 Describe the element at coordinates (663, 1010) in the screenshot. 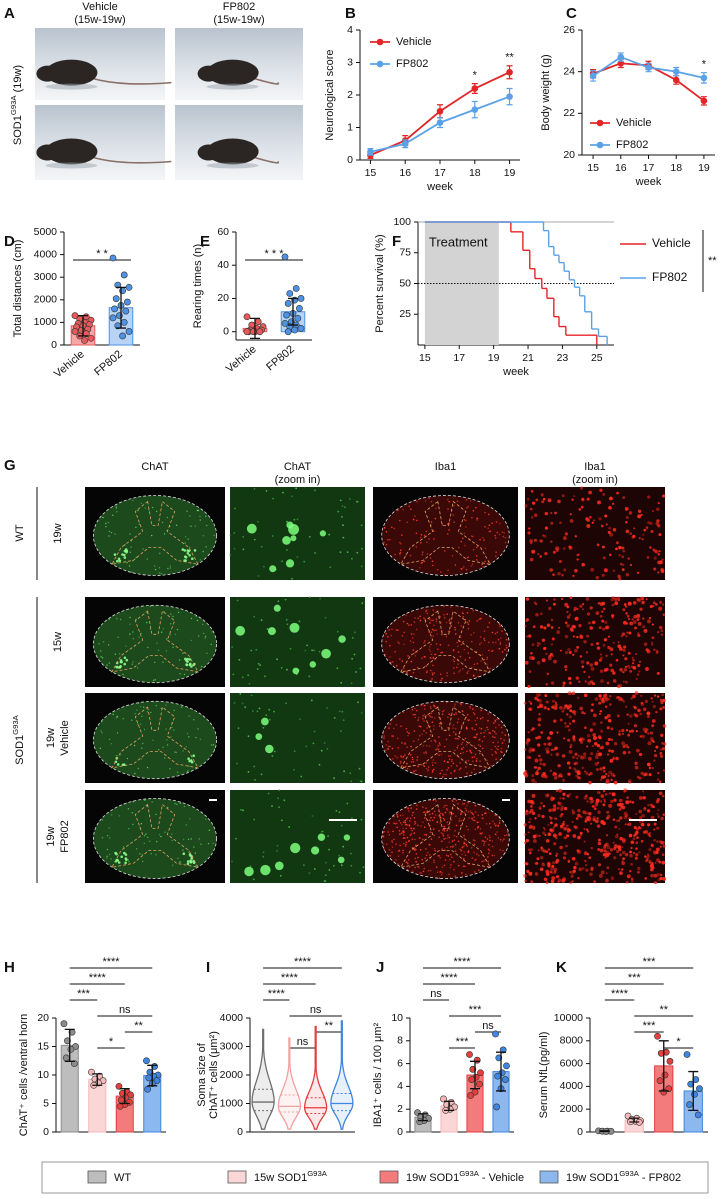

I see `significance-label: **` at that location.